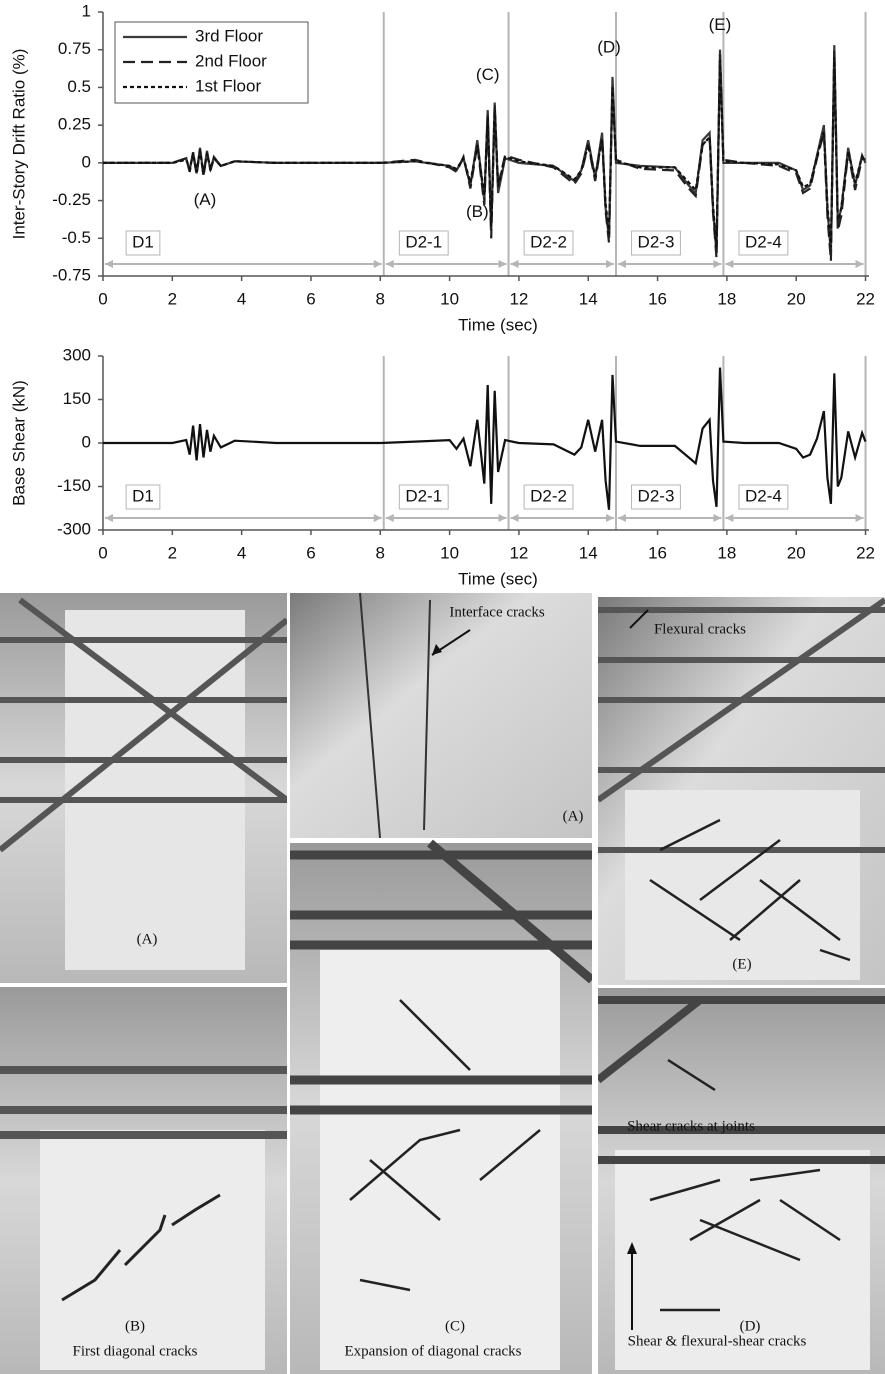  Describe the element at coordinates (71, 199) in the screenshot. I see `y-tick-label: -0.25` at that location.